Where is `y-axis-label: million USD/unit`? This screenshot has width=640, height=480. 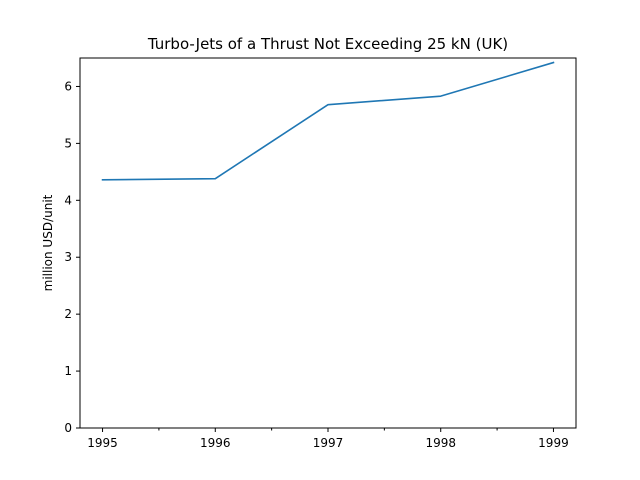
y-axis-label: million USD/unit is located at coordinates (48, 242).